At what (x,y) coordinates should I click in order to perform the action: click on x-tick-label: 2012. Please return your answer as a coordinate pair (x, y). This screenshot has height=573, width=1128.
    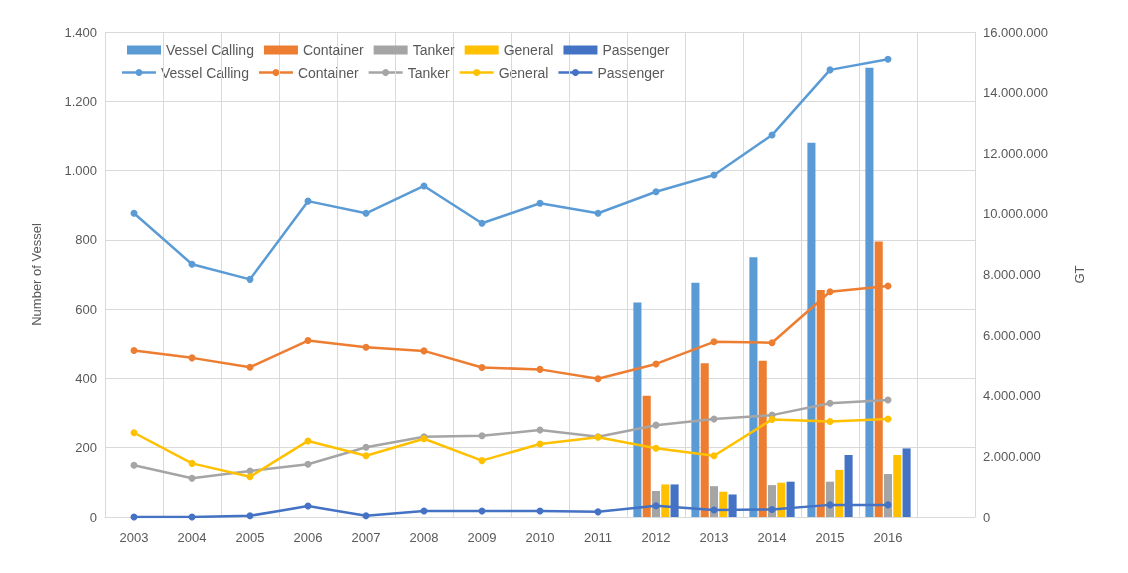
    Looking at the image, I should click on (656, 537).